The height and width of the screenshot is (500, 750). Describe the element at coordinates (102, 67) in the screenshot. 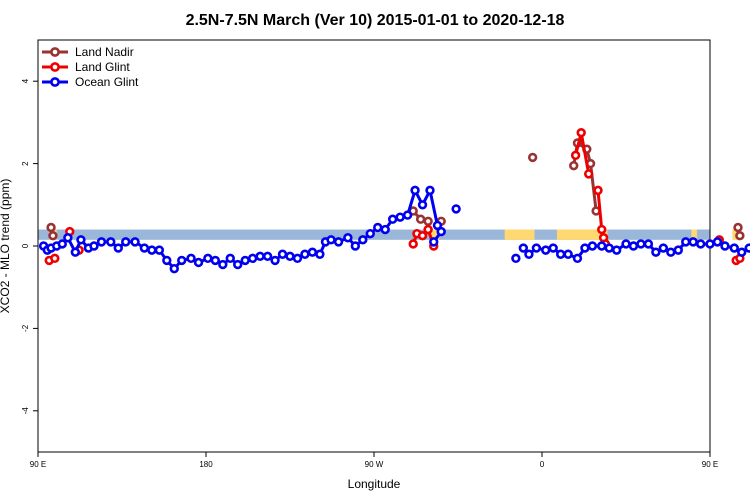

I see `legend-label: Land Glint` at that location.